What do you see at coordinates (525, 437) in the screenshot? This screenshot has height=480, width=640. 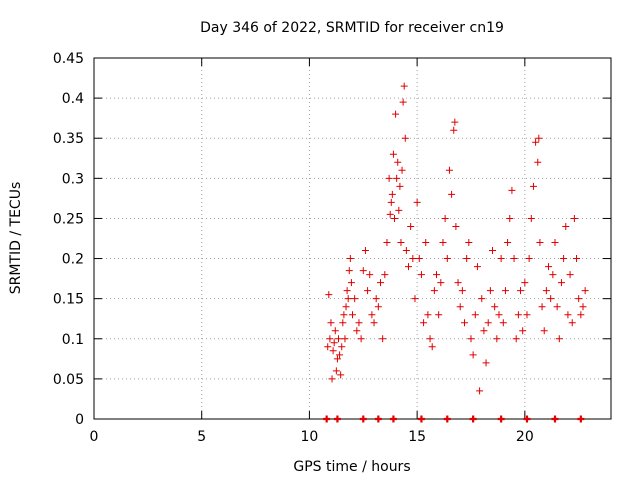 I see `x-tick-label: 20` at bounding box center [525, 437].